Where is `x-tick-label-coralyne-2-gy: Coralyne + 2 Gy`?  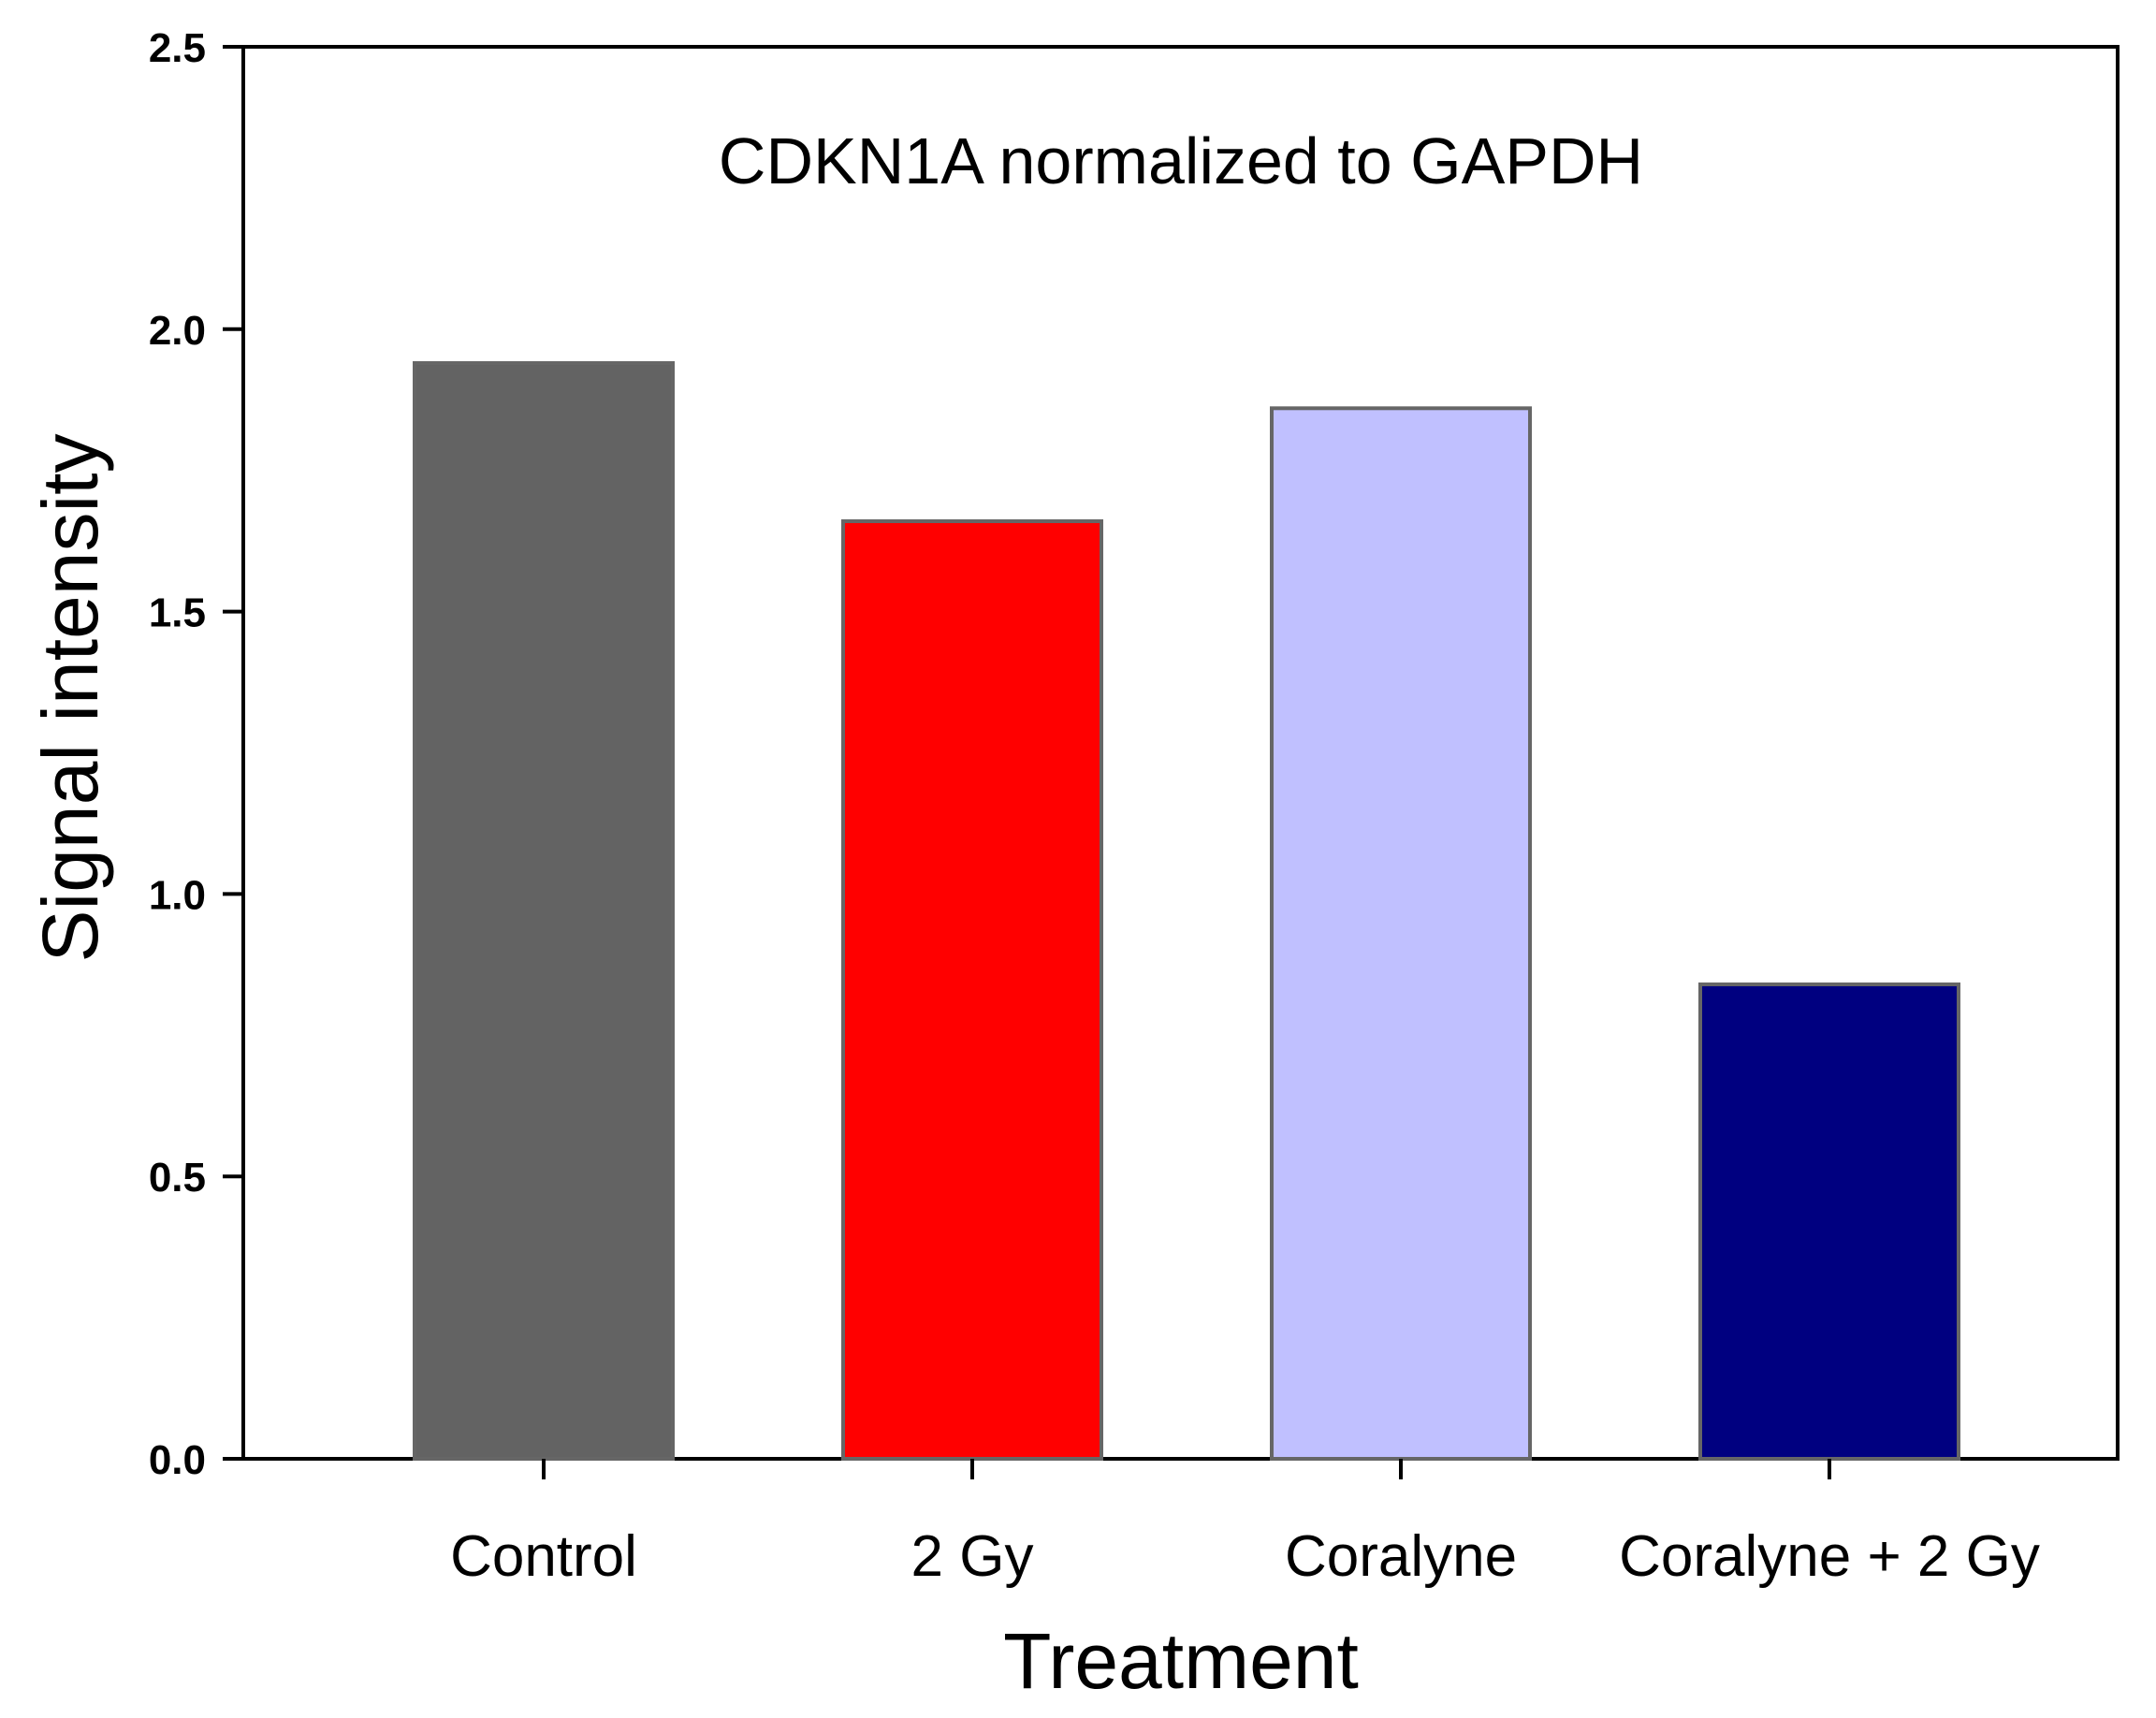 x-tick-label-coralyne-2-gy: Coralyne + 2 Gy is located at coordinates (1829, 1556).